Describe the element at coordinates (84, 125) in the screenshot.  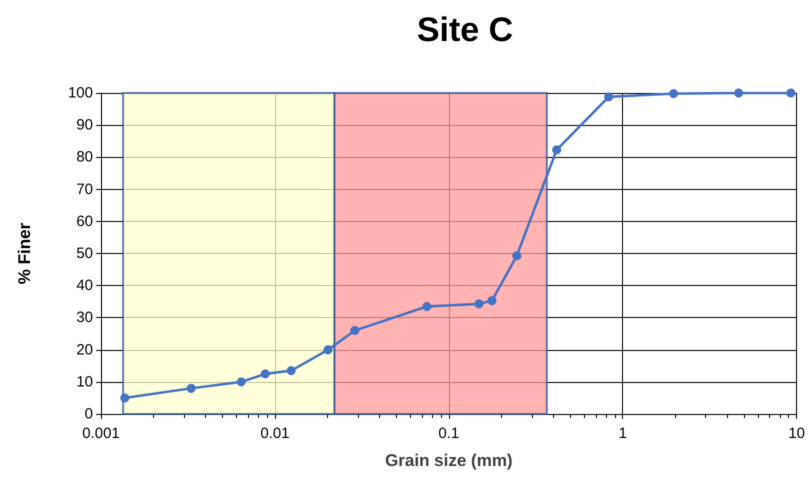
I see `y-tick-label: 90` at that location.